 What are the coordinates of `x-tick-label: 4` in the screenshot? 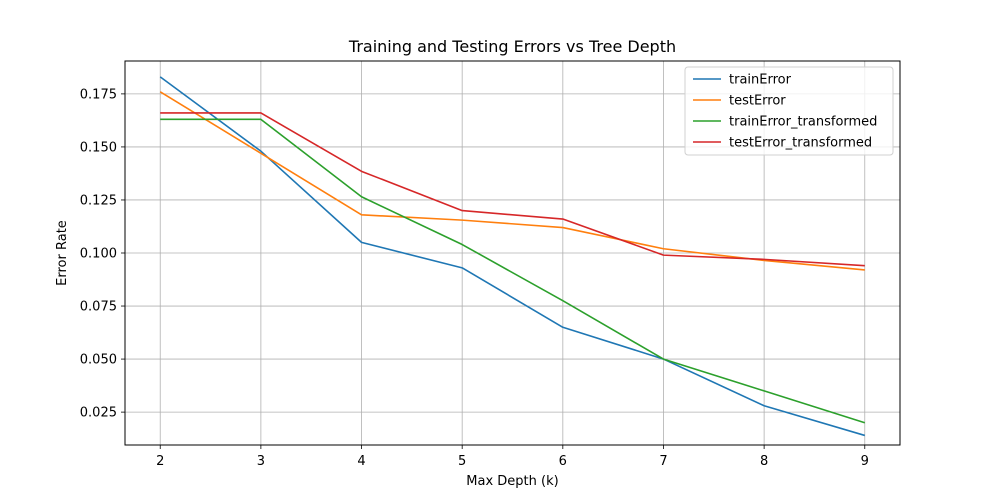 It's located at (361, 461).